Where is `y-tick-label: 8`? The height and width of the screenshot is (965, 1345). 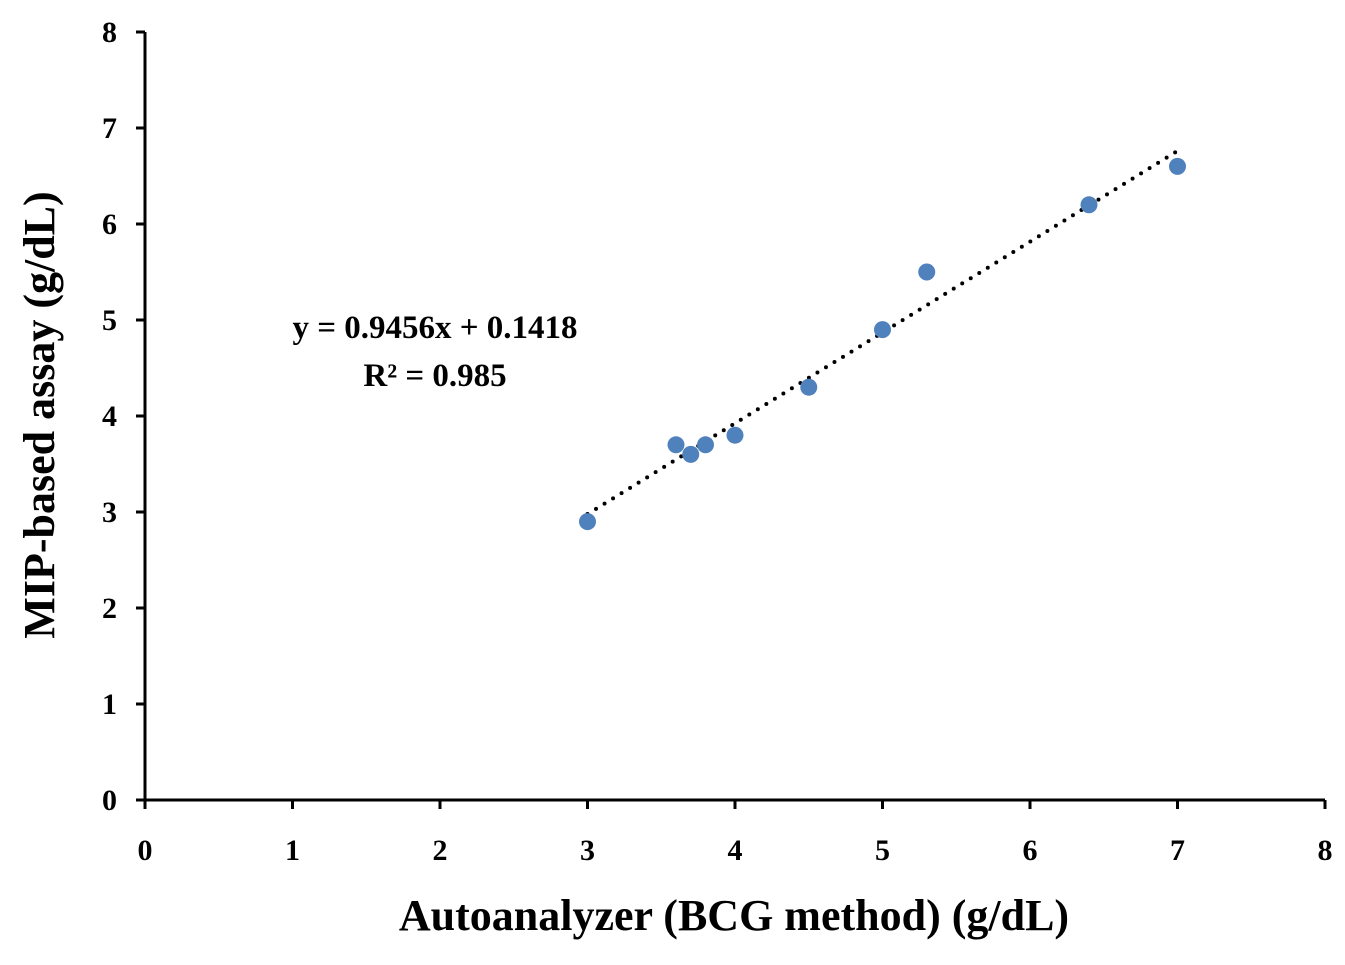 y-tick-label: 8 is located at coordinates (109, 32).